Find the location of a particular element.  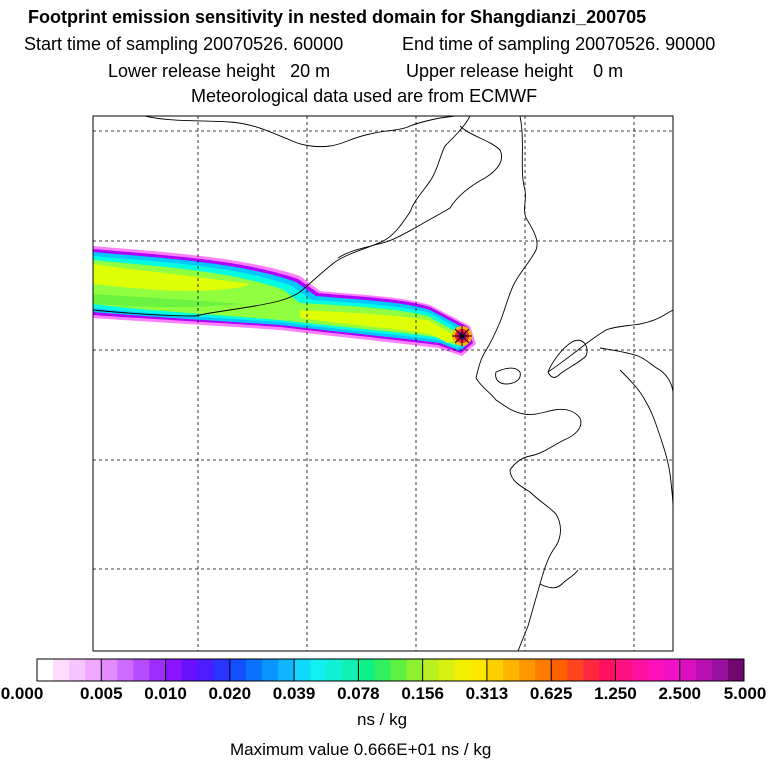

legend-tick-label: 5.000 is located at coordinates (745, 693).